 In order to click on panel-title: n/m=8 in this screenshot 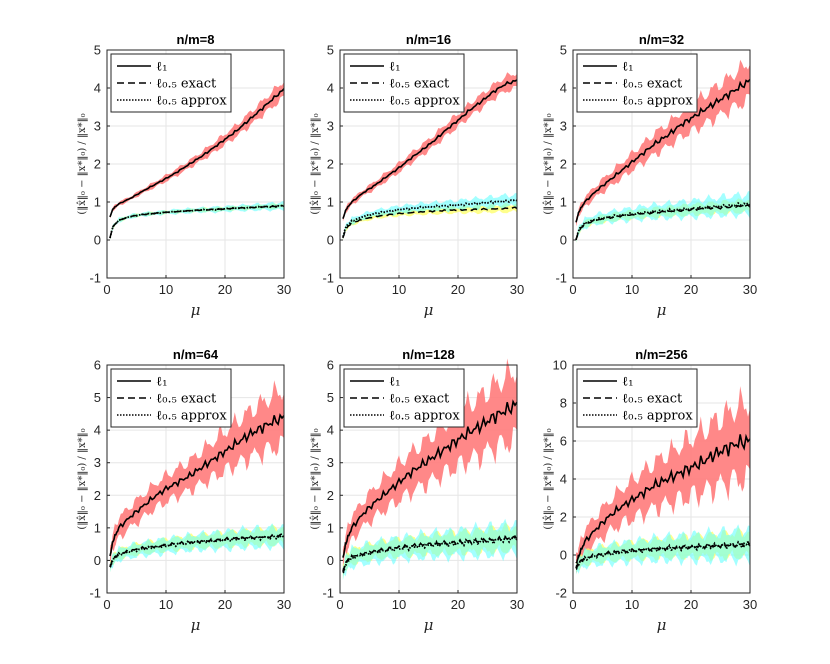, I will do `click(196, 39)`.